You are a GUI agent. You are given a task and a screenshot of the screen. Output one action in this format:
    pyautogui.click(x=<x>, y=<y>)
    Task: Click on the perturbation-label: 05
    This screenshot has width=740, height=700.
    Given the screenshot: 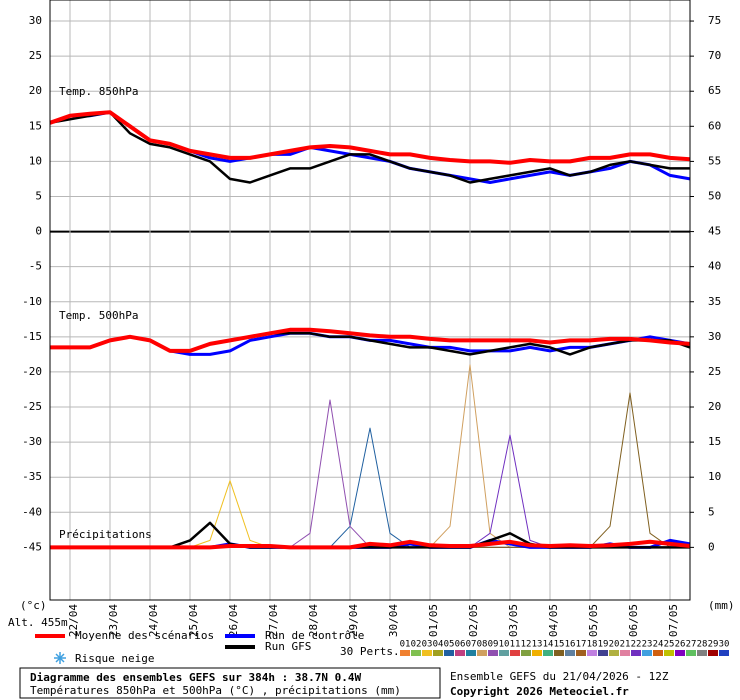 What is the action you would take?
    pyautogui.click(x=449, y=645)
    